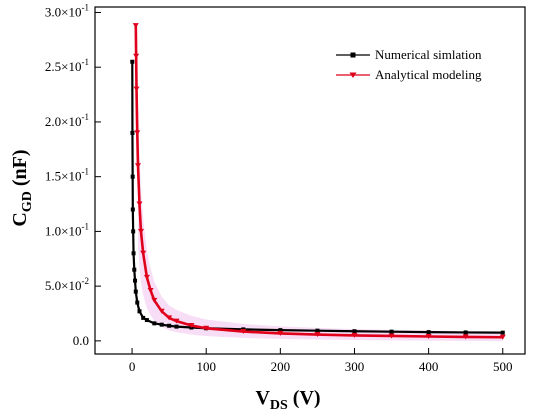  What do you see at coordinates (281, 366) in the screenshot?
I see `x-tick-label-2: 200` at bounding box center [281, 366].